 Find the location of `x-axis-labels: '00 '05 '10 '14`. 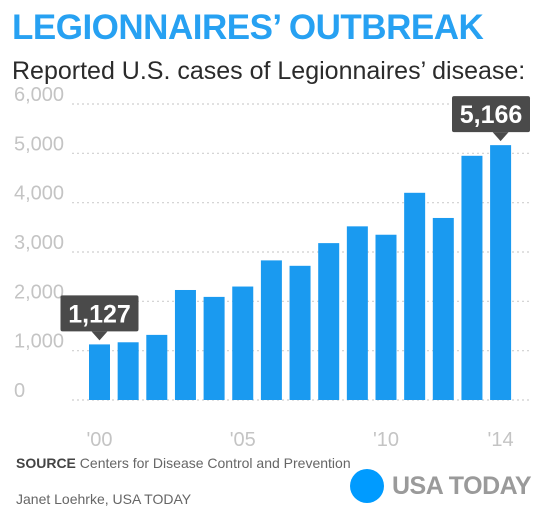

x-axis-labels: '00 '05 '10 '14 is located at coordinates (299, 439).